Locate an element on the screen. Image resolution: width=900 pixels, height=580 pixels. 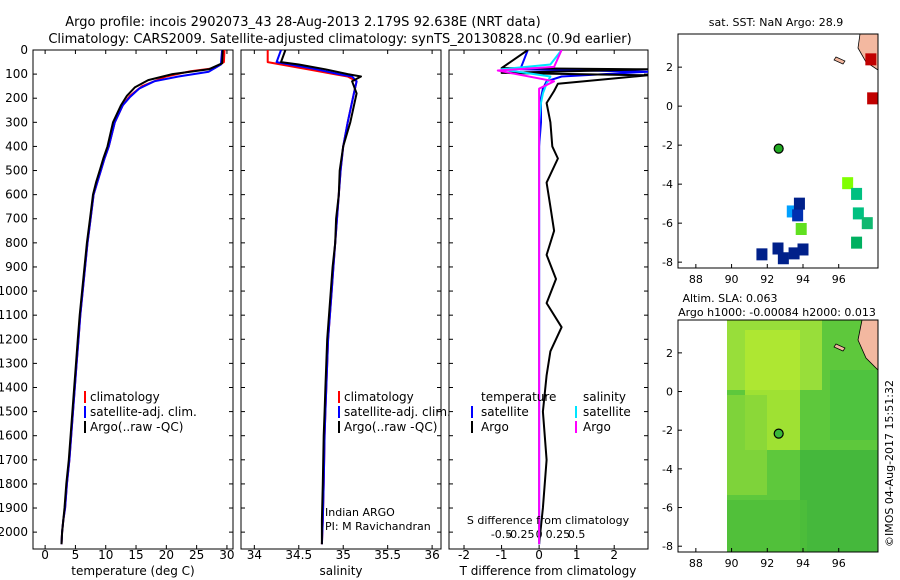
x-tick-label: -2 is located at coordinates (464, 555).